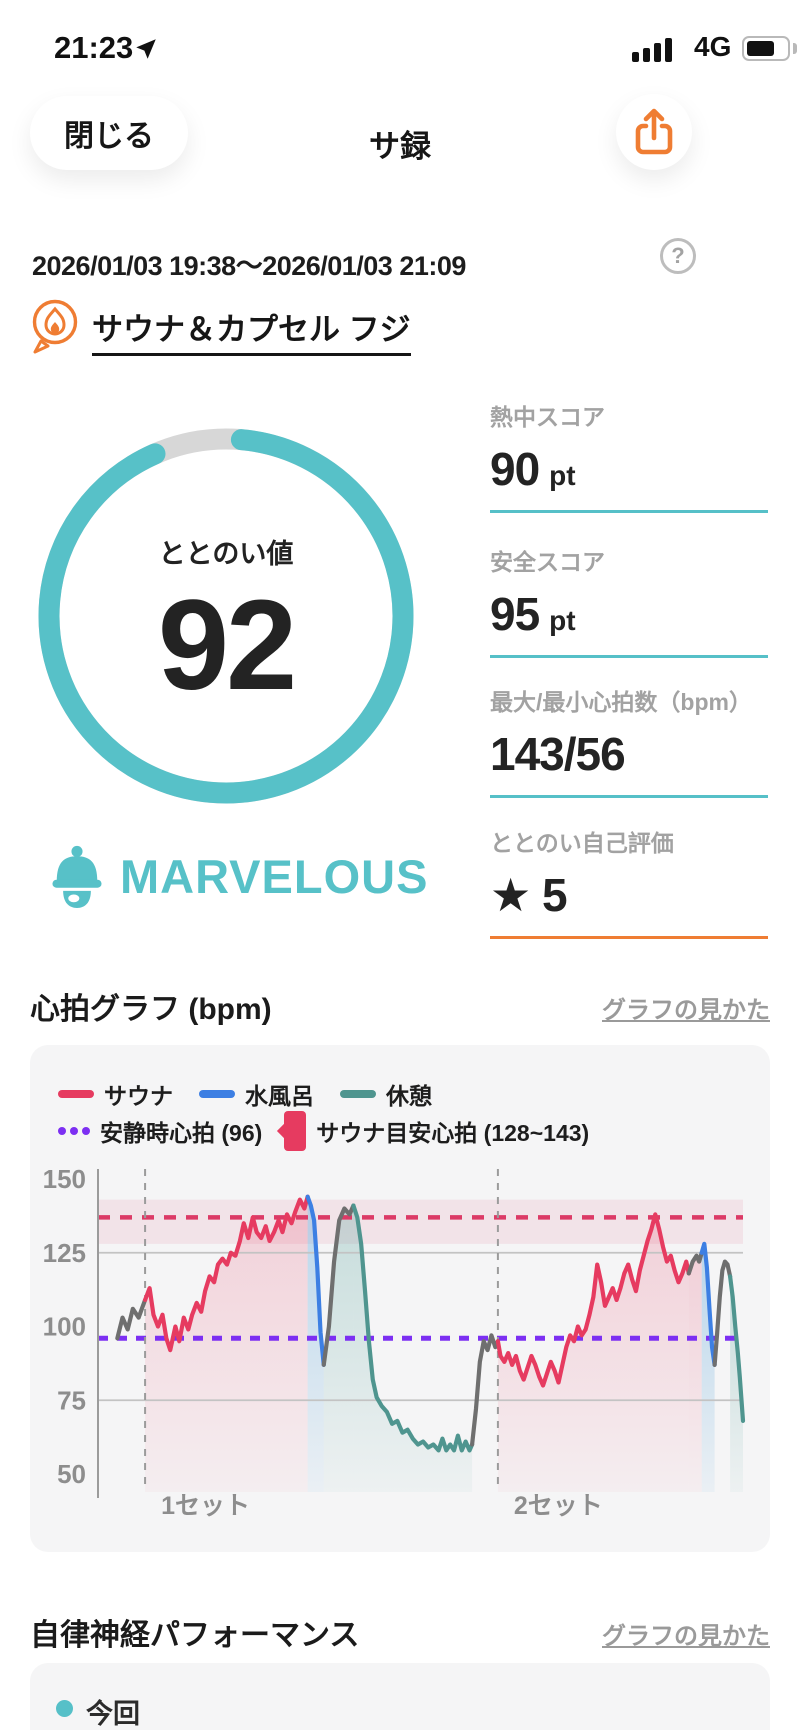 The image size is (800, 1730). I want to click on rating-label: MARVELOUS, so click(274, 876).